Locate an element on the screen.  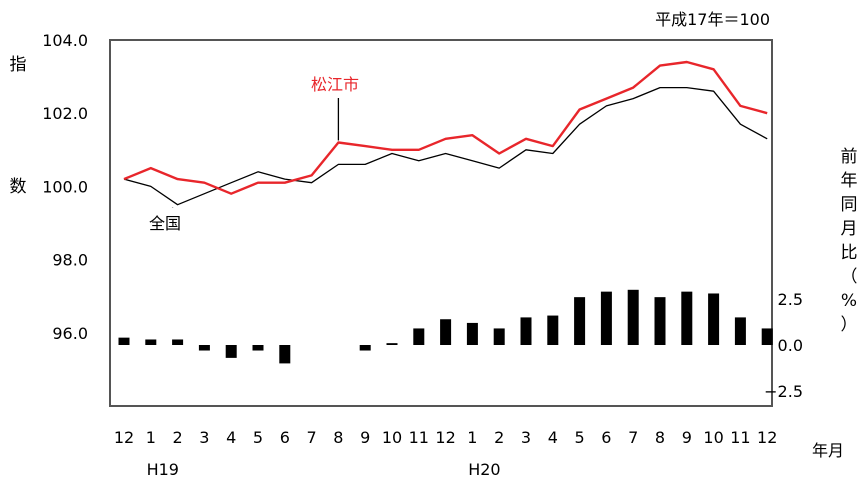
base-note: 平成17年＝100 is located at coordinates (712, 19).